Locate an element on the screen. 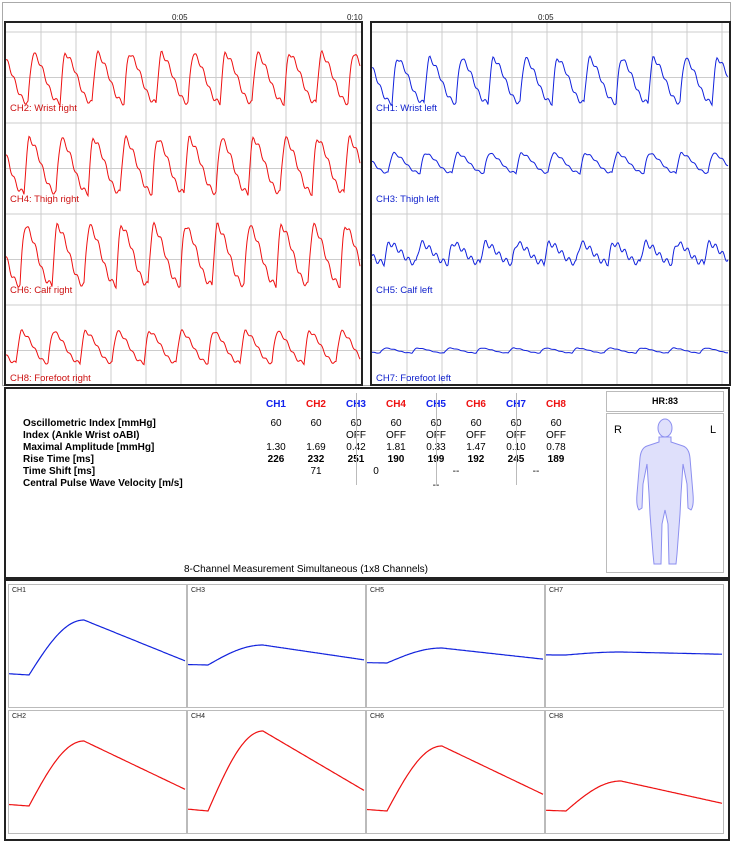 The width and height of the screenshot is (733, 842). human-body-icon is located at coordinates (665, 491).